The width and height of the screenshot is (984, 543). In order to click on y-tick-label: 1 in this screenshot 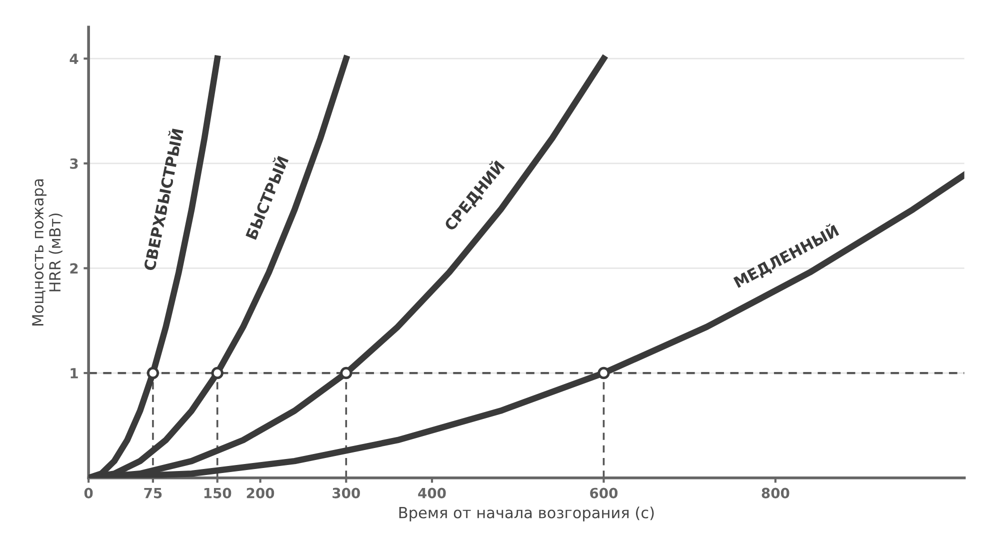, I will do `click(74, 373)`.